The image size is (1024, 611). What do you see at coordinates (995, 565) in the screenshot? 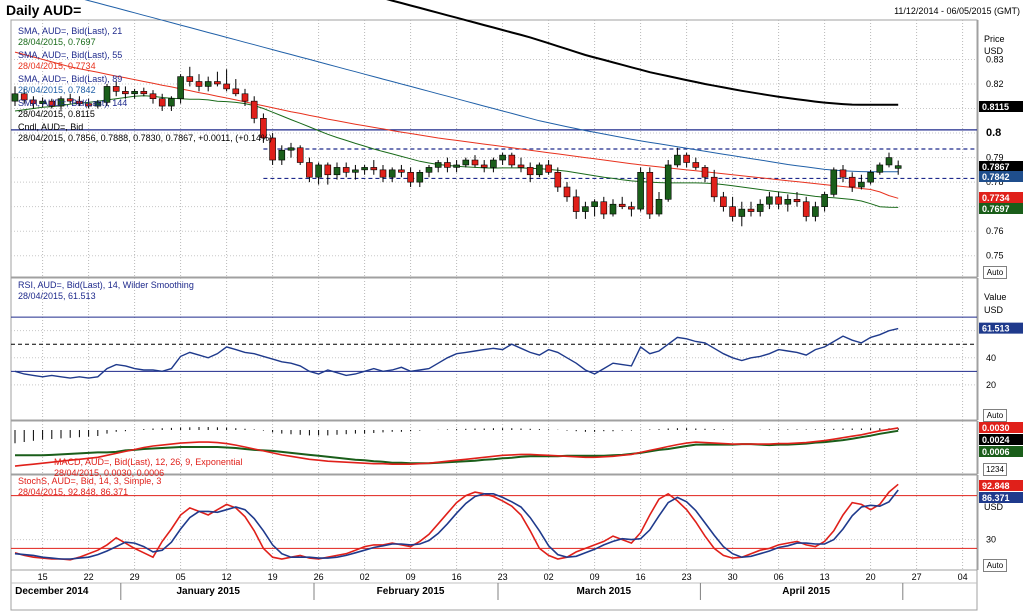
I see `stoch-auto-button: Auto` at bounding box center [995, 565].